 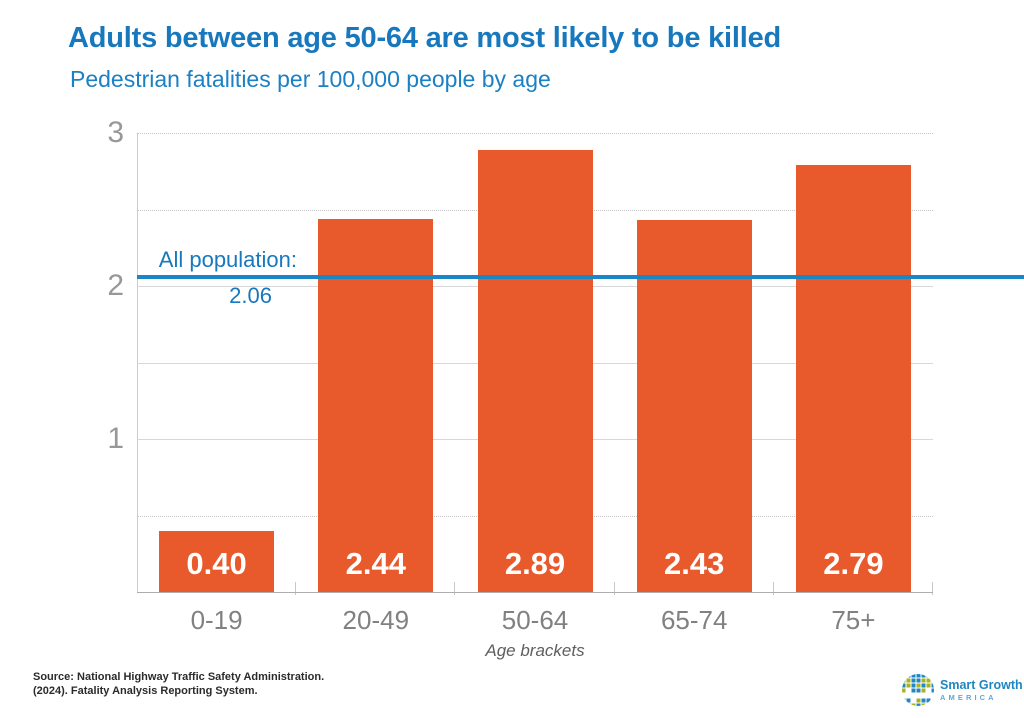 I want to click on logo-wordmark-line2: AMERICA, so click(x=968, y=697).